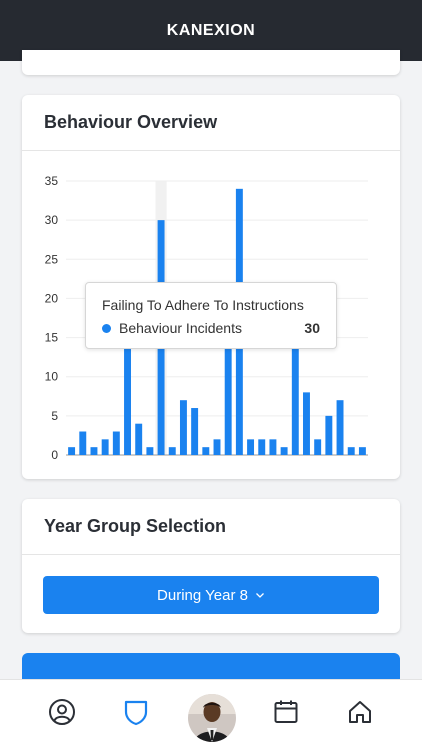  I want to click on behaviour-card-title: Behaviour Overview, so click(131, 122).